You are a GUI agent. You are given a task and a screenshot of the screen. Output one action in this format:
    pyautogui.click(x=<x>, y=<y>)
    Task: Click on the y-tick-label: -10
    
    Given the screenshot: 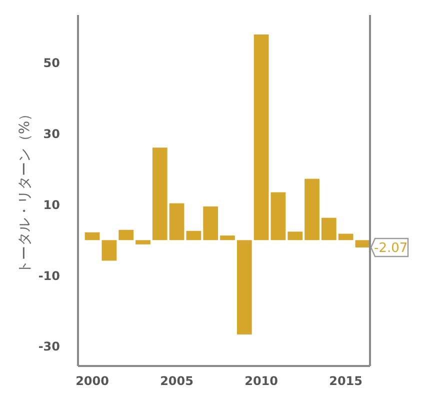 What is the action you would take?
    pyautogui.click(x=49, y=275)
    